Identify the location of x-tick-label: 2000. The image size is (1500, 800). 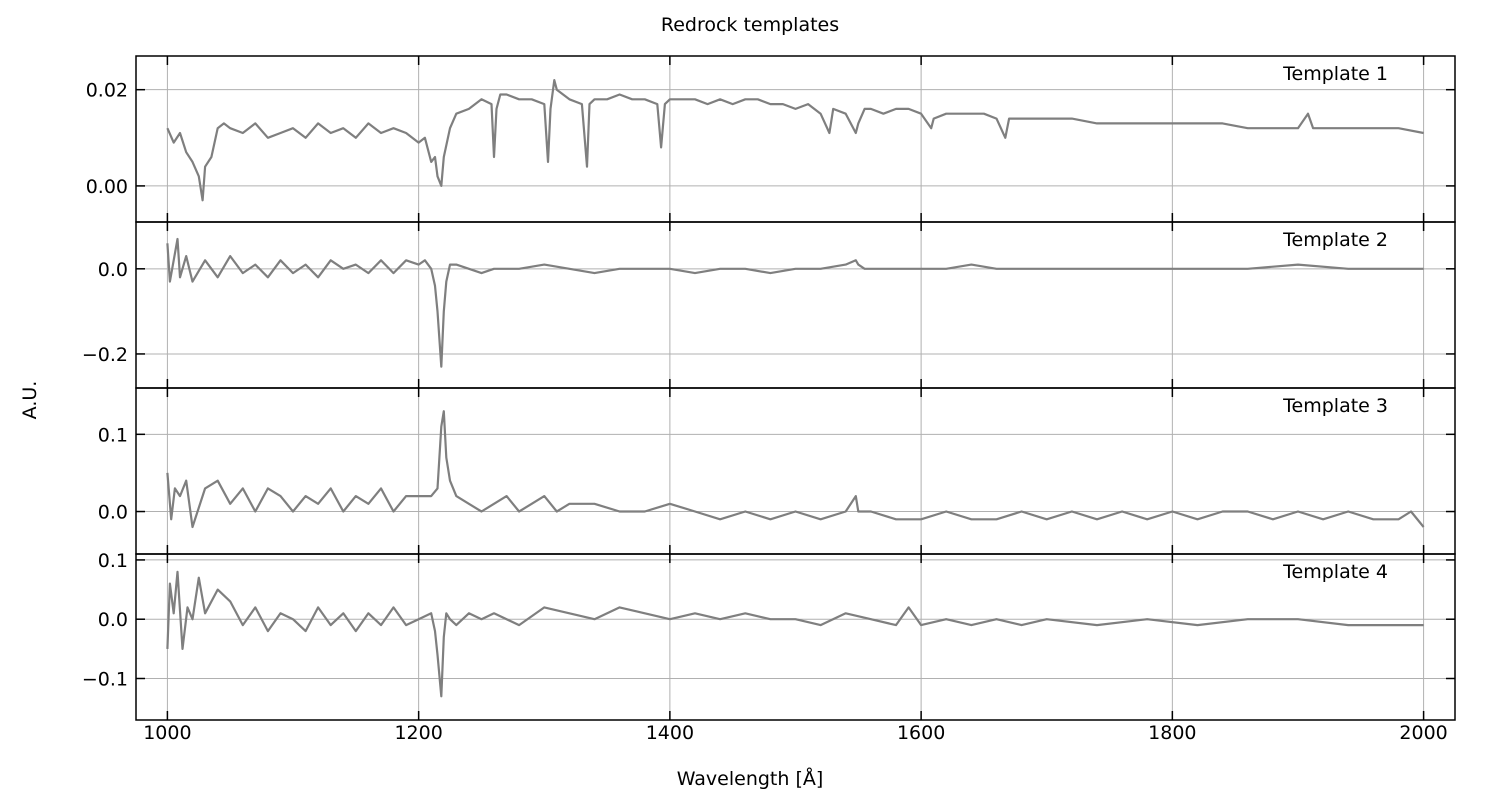
(1423, 733).